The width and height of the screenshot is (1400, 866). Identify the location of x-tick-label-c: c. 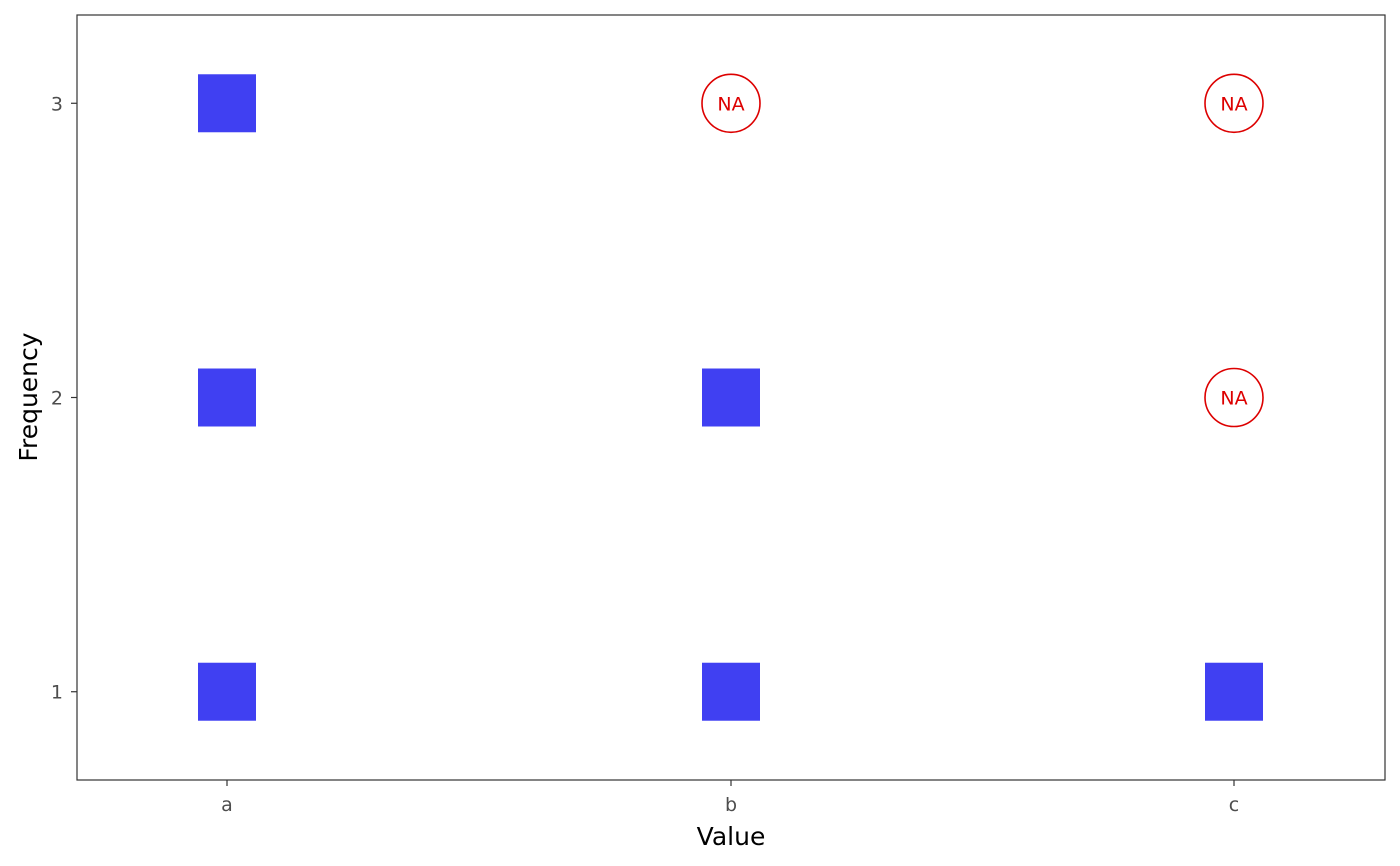
(1234, 805).